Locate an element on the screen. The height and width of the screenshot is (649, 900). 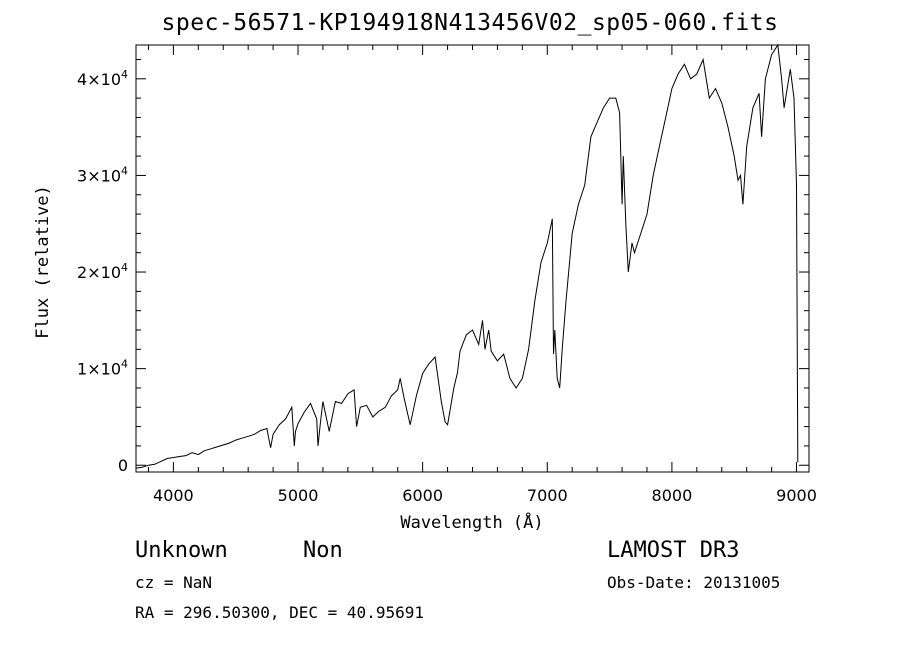
y-tick-label: 2×10⁴ is located at coordinates (102, 271).